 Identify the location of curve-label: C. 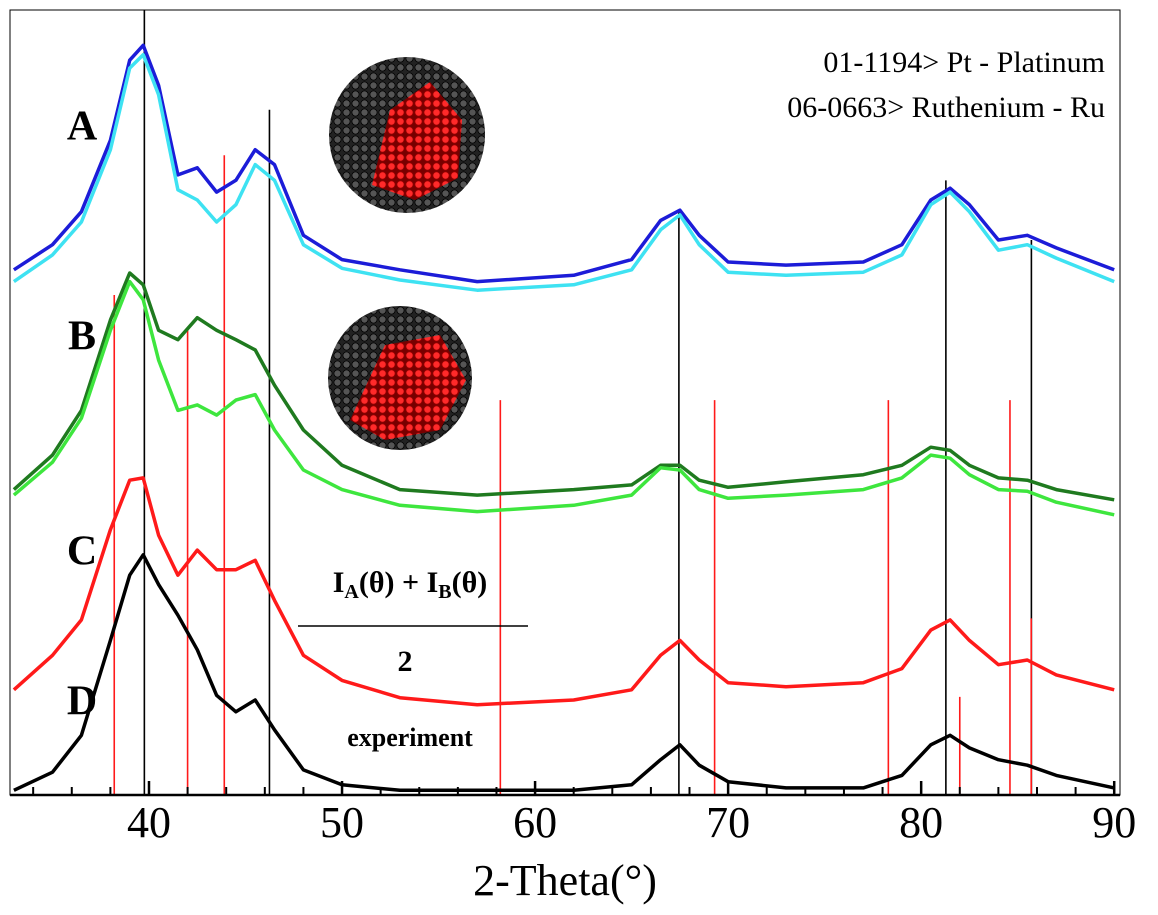
(82, 552).